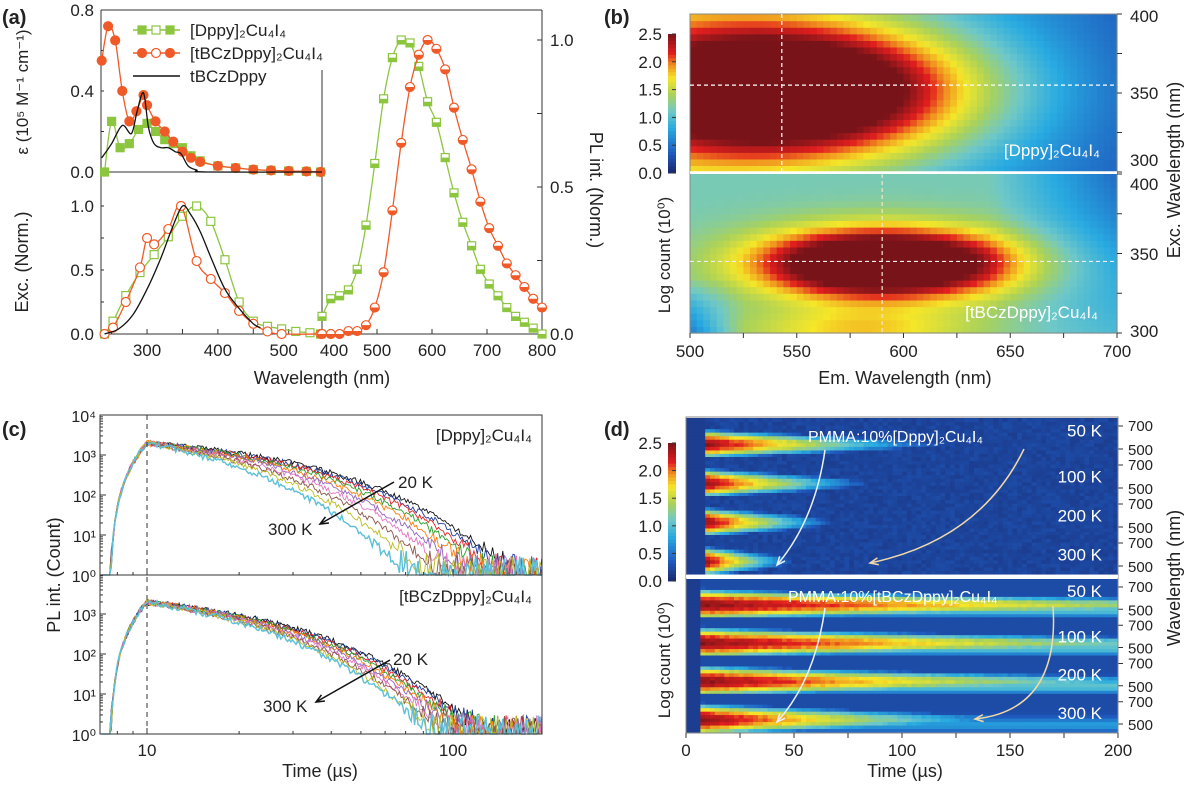  I want to click on colorbar-segment, so click(672, 119).